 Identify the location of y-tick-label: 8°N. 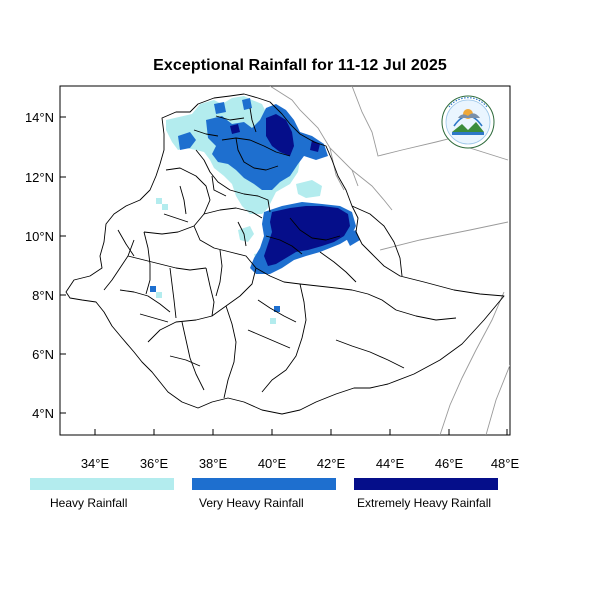
(43, 295).